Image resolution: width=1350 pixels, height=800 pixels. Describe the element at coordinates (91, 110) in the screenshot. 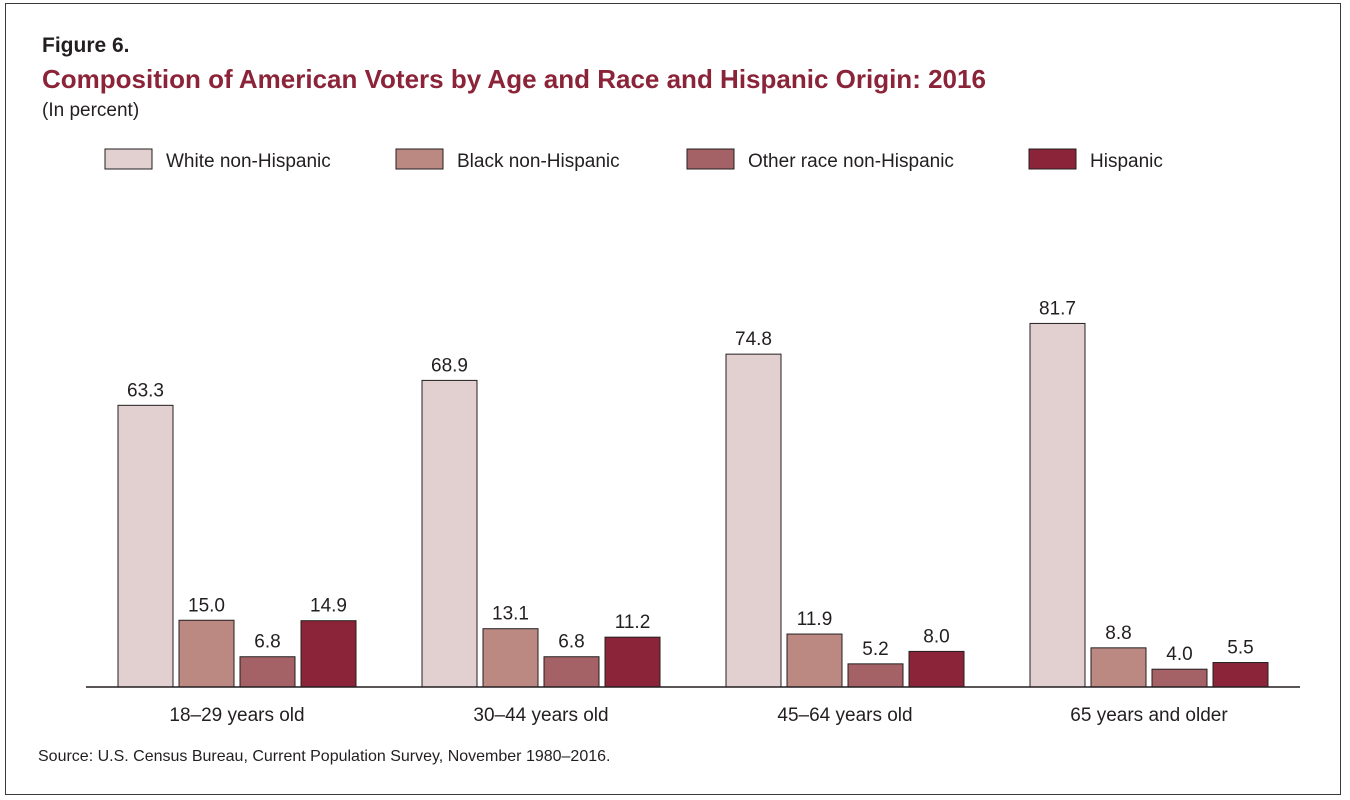

I see `chart-subtitle: (In percent)` at that location.